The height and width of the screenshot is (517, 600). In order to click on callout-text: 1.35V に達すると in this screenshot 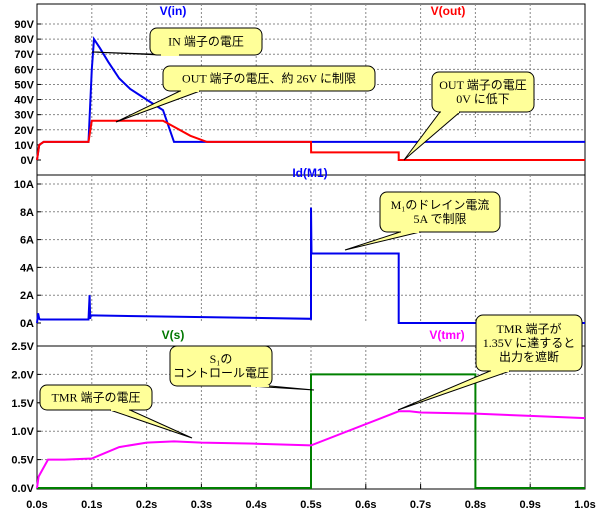, I will do `click(529, 343)`.